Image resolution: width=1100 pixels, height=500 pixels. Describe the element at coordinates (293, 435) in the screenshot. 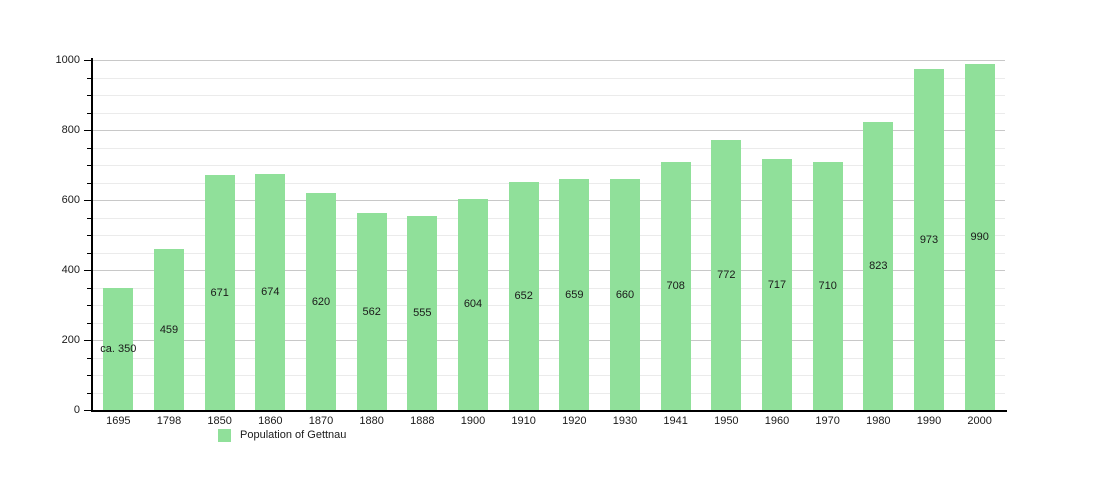

I see `legend-label: Population of Gettnau` at that location.